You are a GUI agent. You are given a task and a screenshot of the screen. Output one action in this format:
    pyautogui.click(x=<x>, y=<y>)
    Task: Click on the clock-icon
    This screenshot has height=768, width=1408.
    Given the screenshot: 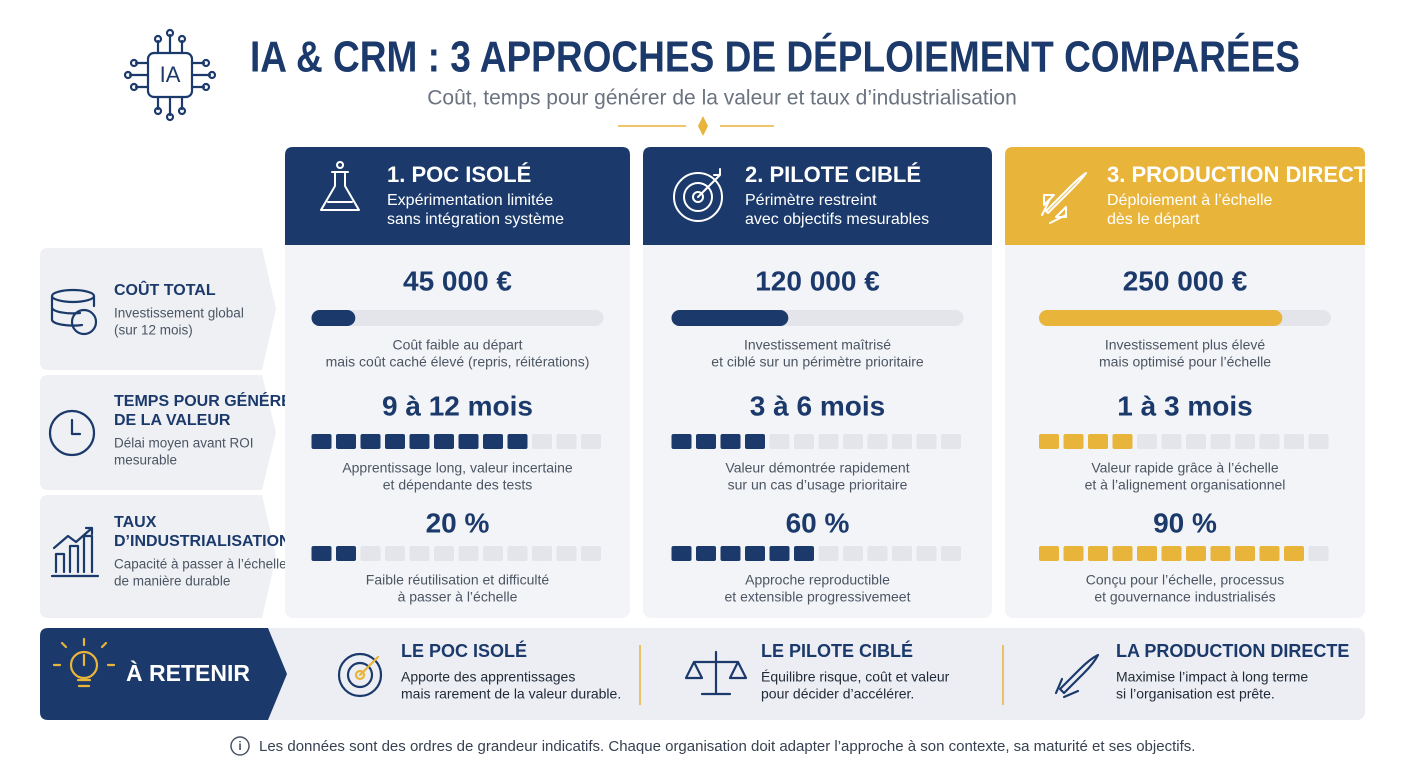 What is the action you would take?
    pyautogui.click(x=72, y=433)
    